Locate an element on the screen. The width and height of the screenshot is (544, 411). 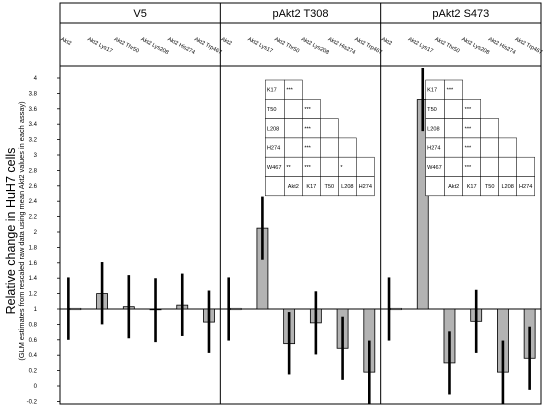
y-tick-label: 0 is located at coordinates (36, 387).